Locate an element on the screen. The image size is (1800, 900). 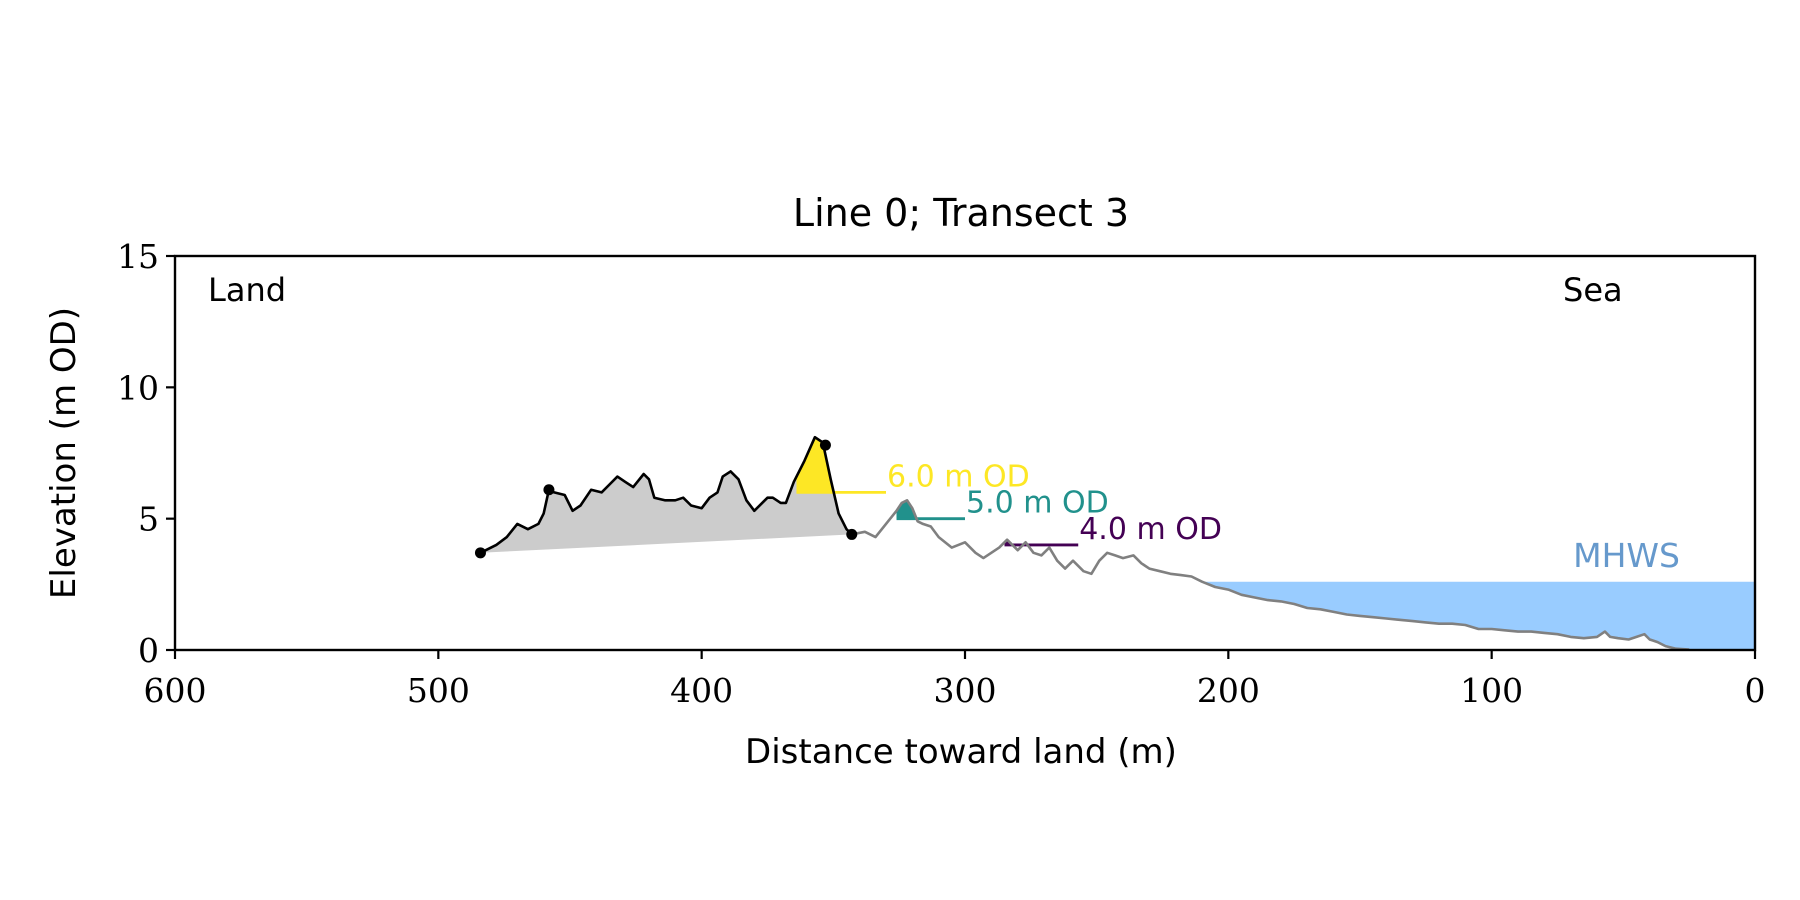
level-labels: 6.0 m OD5.0 m OD4.0 m OD is located at coordinates (1054, 503).